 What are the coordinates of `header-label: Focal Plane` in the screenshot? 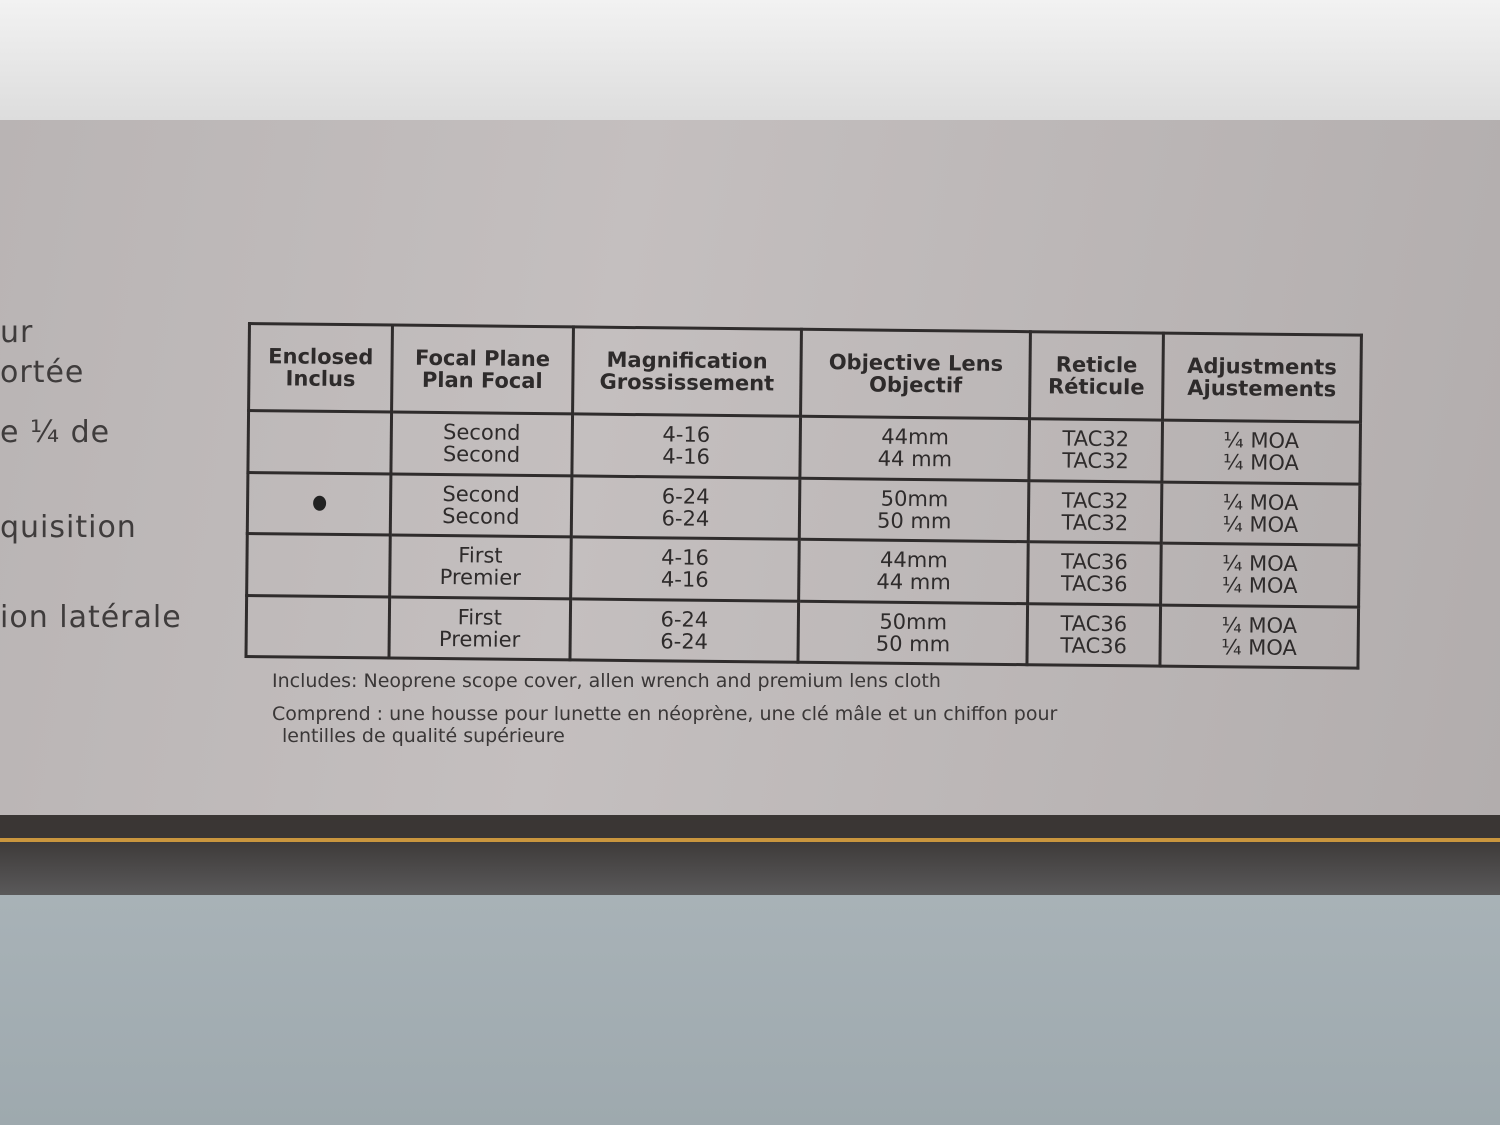 It's located at (482, 358).